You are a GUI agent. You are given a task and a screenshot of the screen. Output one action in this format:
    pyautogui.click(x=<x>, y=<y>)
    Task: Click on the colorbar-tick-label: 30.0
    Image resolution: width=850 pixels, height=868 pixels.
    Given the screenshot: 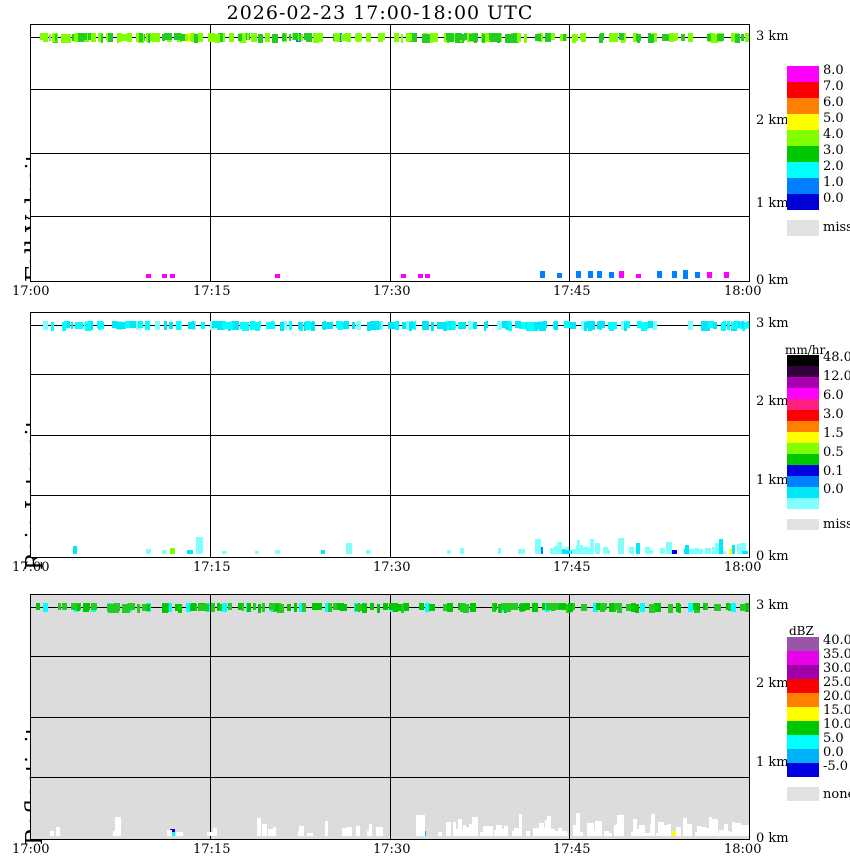 What is the action you would take?
    pyautogui.click(x=836, y=668)
    